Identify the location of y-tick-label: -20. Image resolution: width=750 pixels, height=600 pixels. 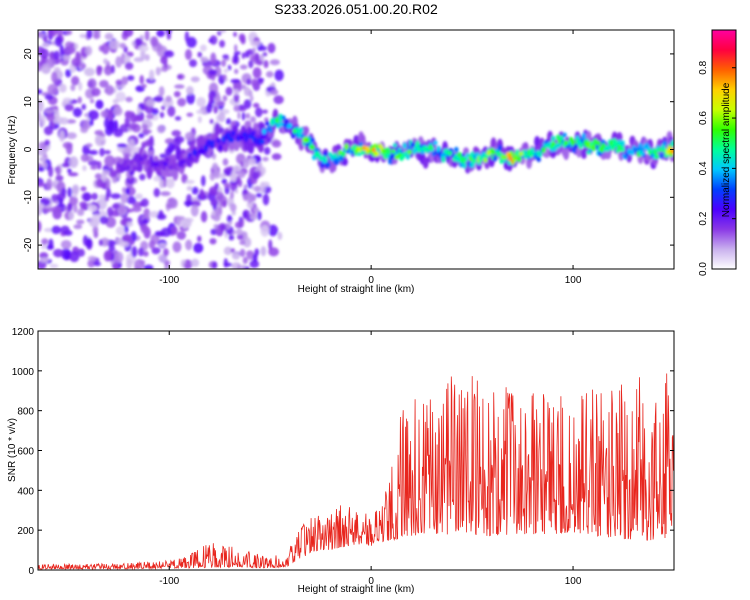
(28, 244).